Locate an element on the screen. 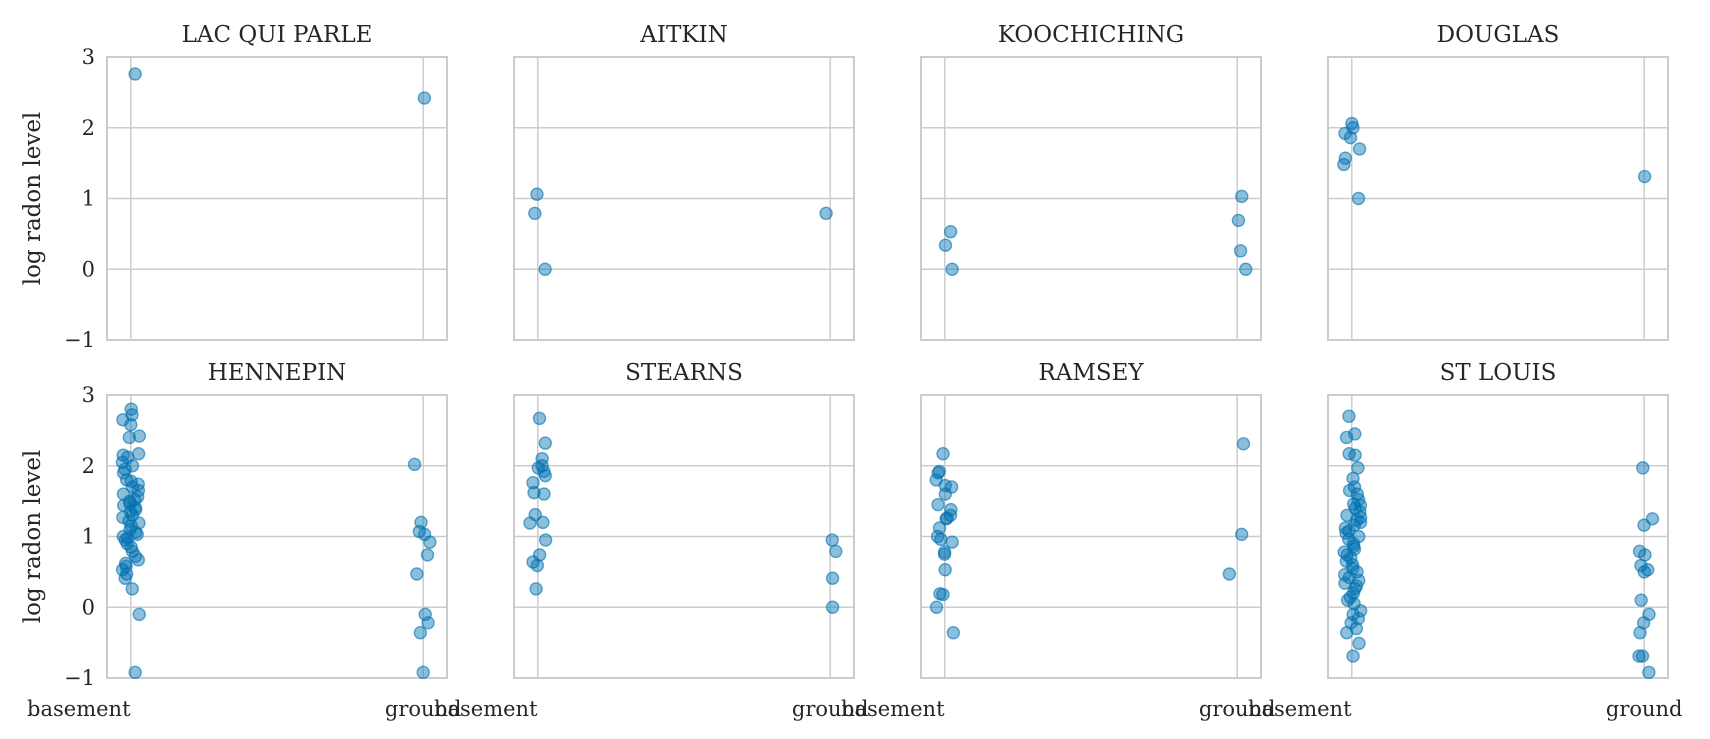 The height and width of the screenshot is (739, 1710). panel-title: DOUGLAS is located at coordinates (1498, 35).